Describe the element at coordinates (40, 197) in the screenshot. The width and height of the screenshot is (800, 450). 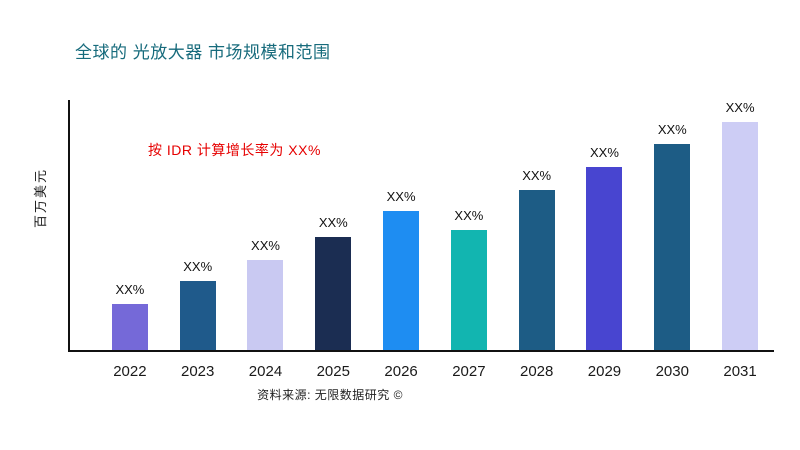
I see `y-axis-label: 百万美元` at that location.